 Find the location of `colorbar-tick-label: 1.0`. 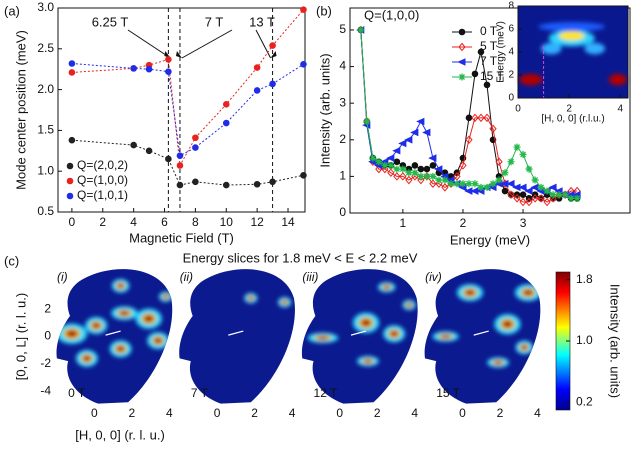

colorbar-tick-label: 1.0 is located at coordinates (584, 340).